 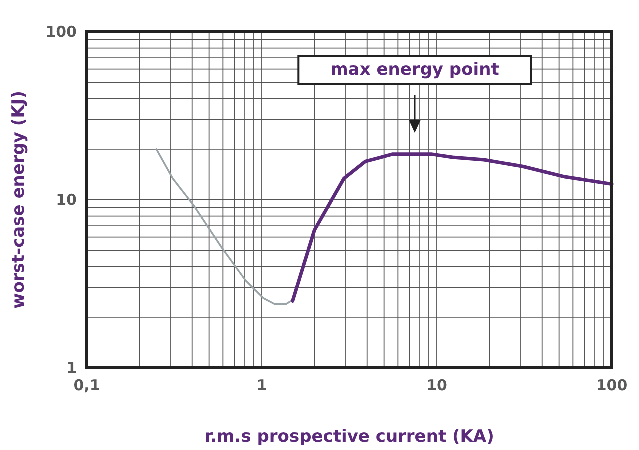 I want to click on y-tick-label: 1, so click(x=71, y=367).